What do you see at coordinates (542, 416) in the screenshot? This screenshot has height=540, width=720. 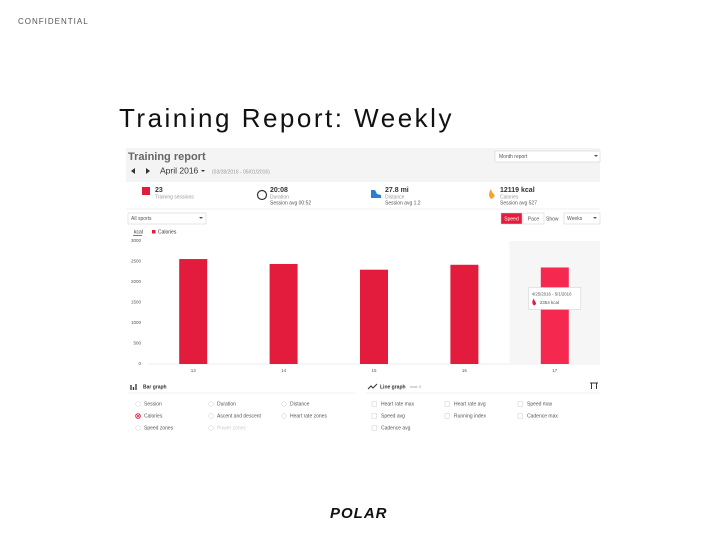 I see `checkbox-label: Cadence max` at bounding box center [542, 416].